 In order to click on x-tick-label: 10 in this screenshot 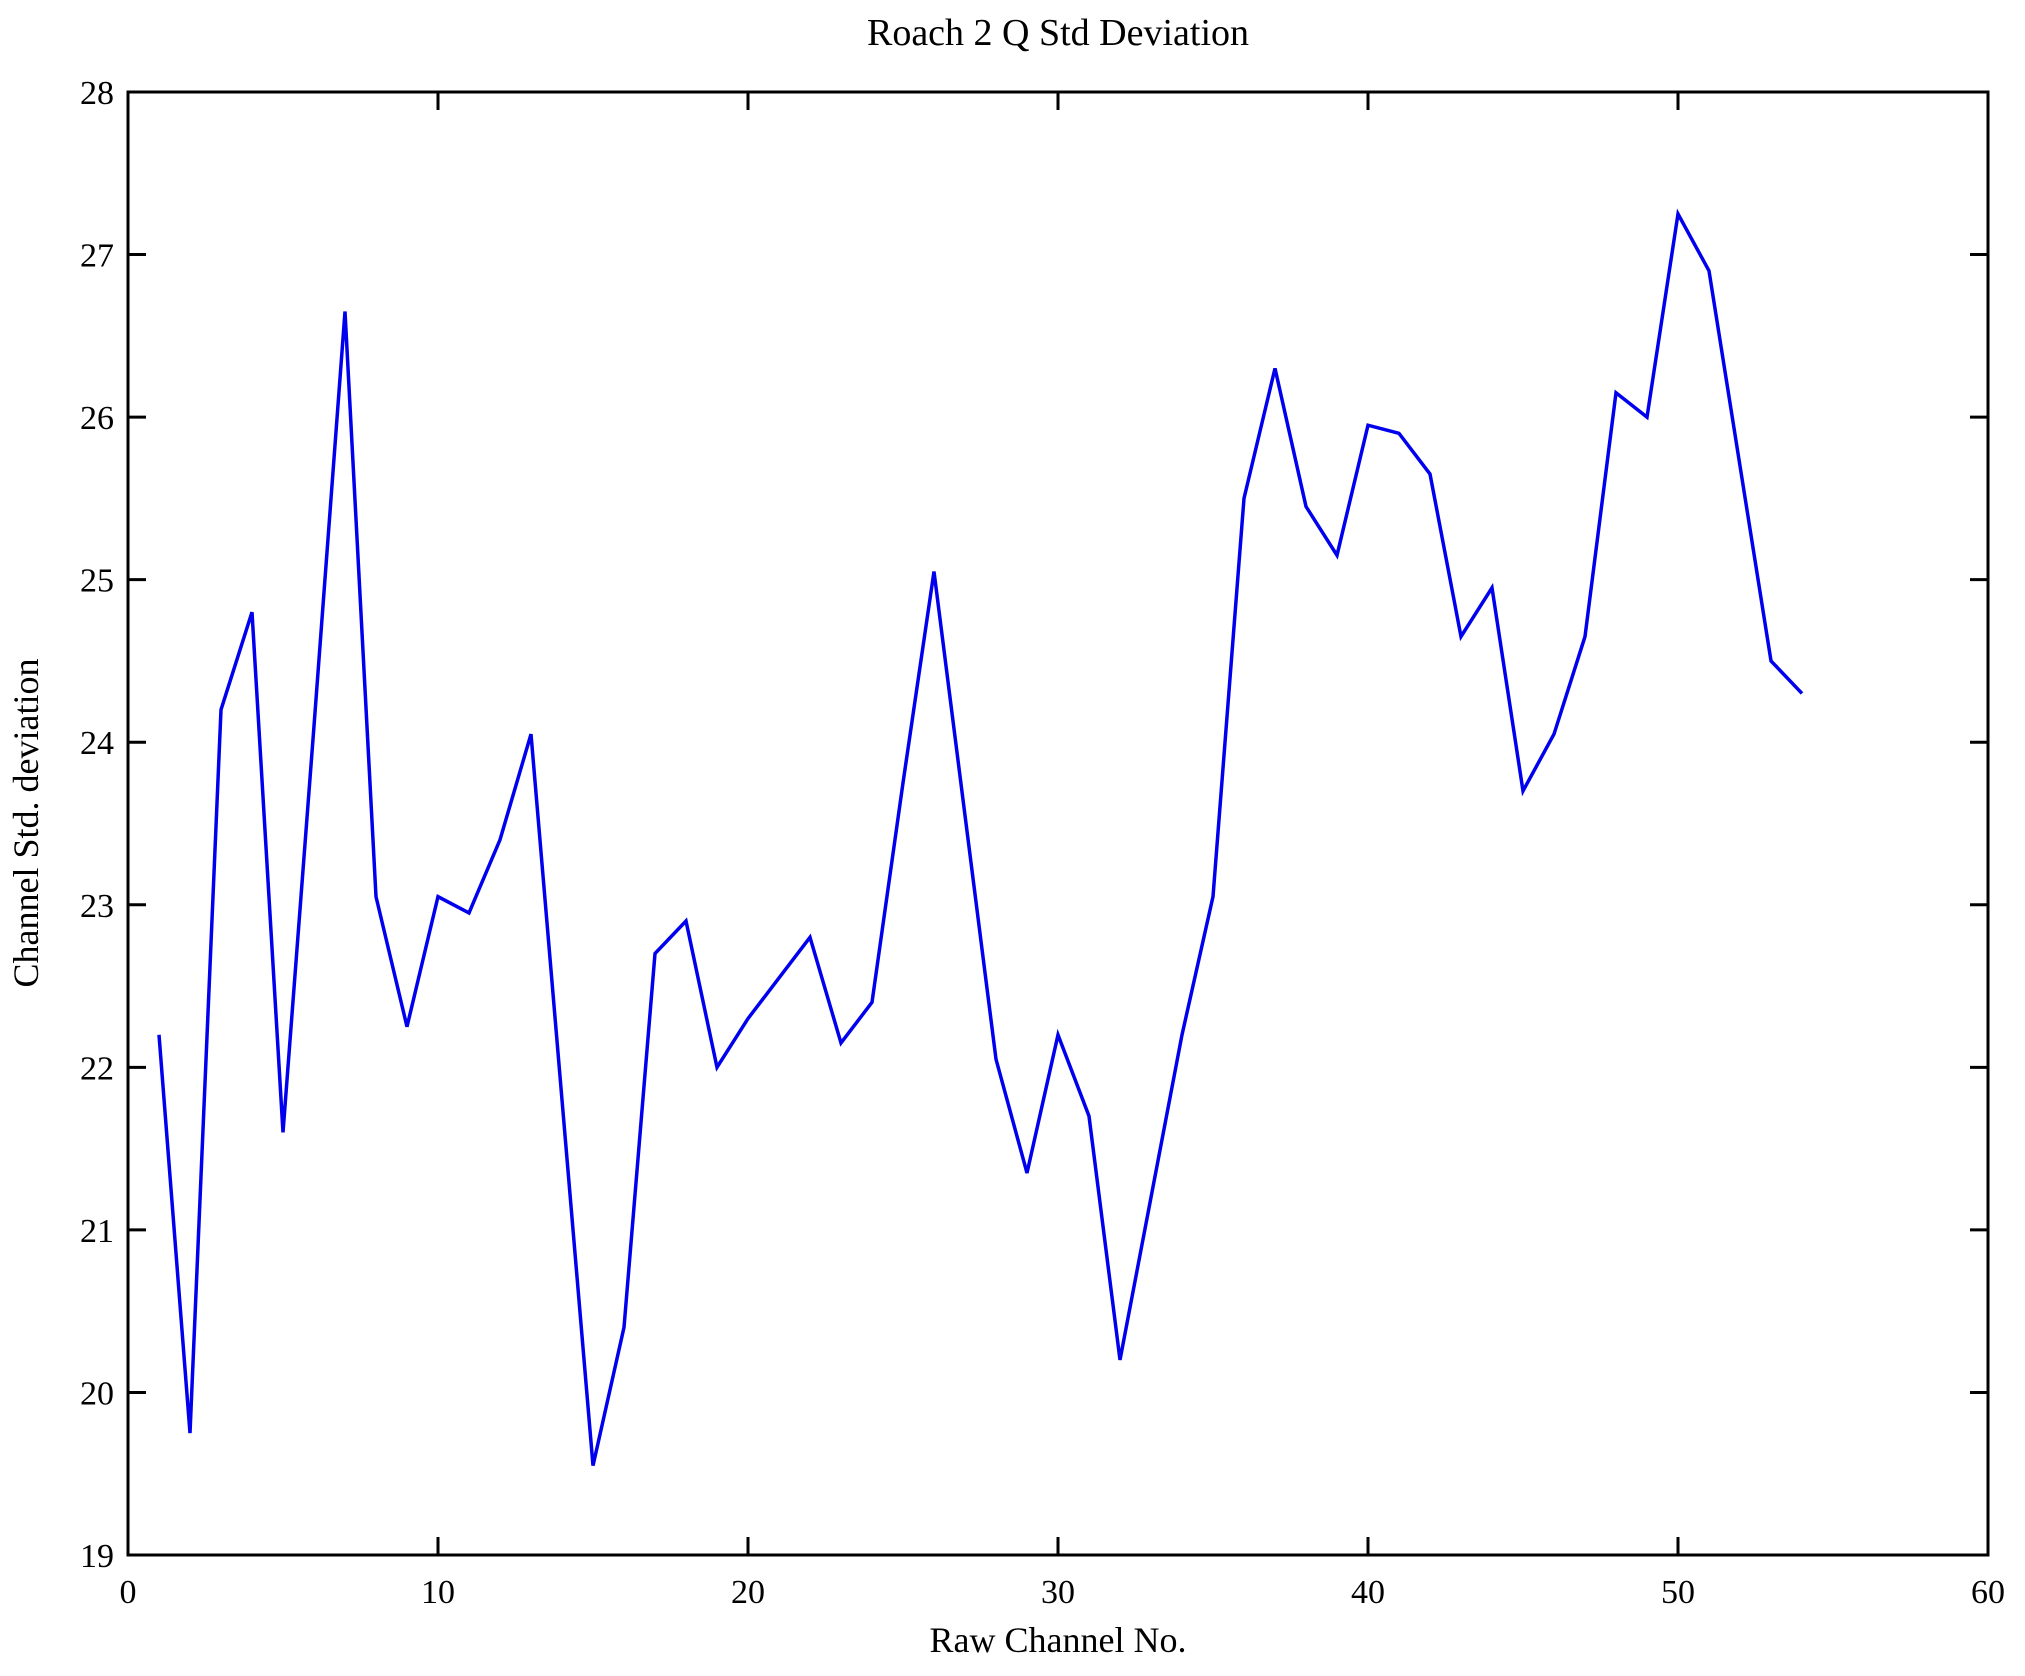, I will do `click(438, 1592)`.